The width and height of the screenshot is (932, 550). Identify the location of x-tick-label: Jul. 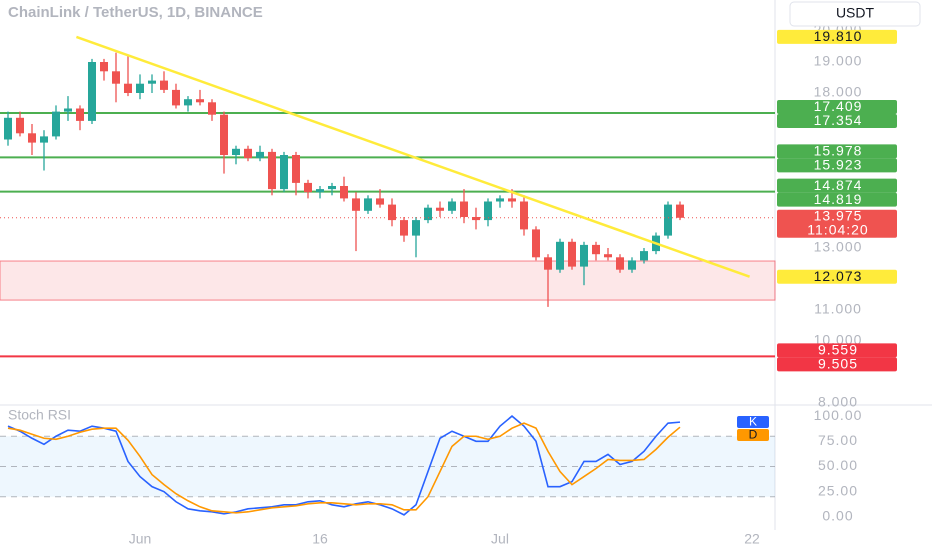
(500, 539).